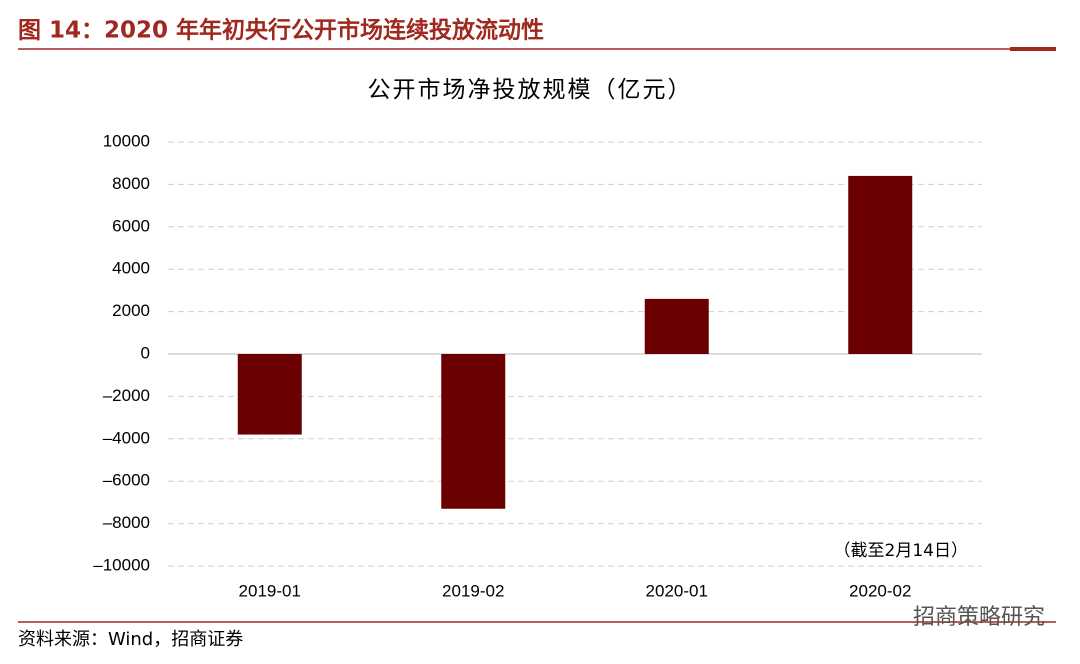  What do you see at coordinates (530, 90) in the screenshot?
I see `chart-title: 公开市场净投放规模（亿元）` at bounding box center [530, 90].